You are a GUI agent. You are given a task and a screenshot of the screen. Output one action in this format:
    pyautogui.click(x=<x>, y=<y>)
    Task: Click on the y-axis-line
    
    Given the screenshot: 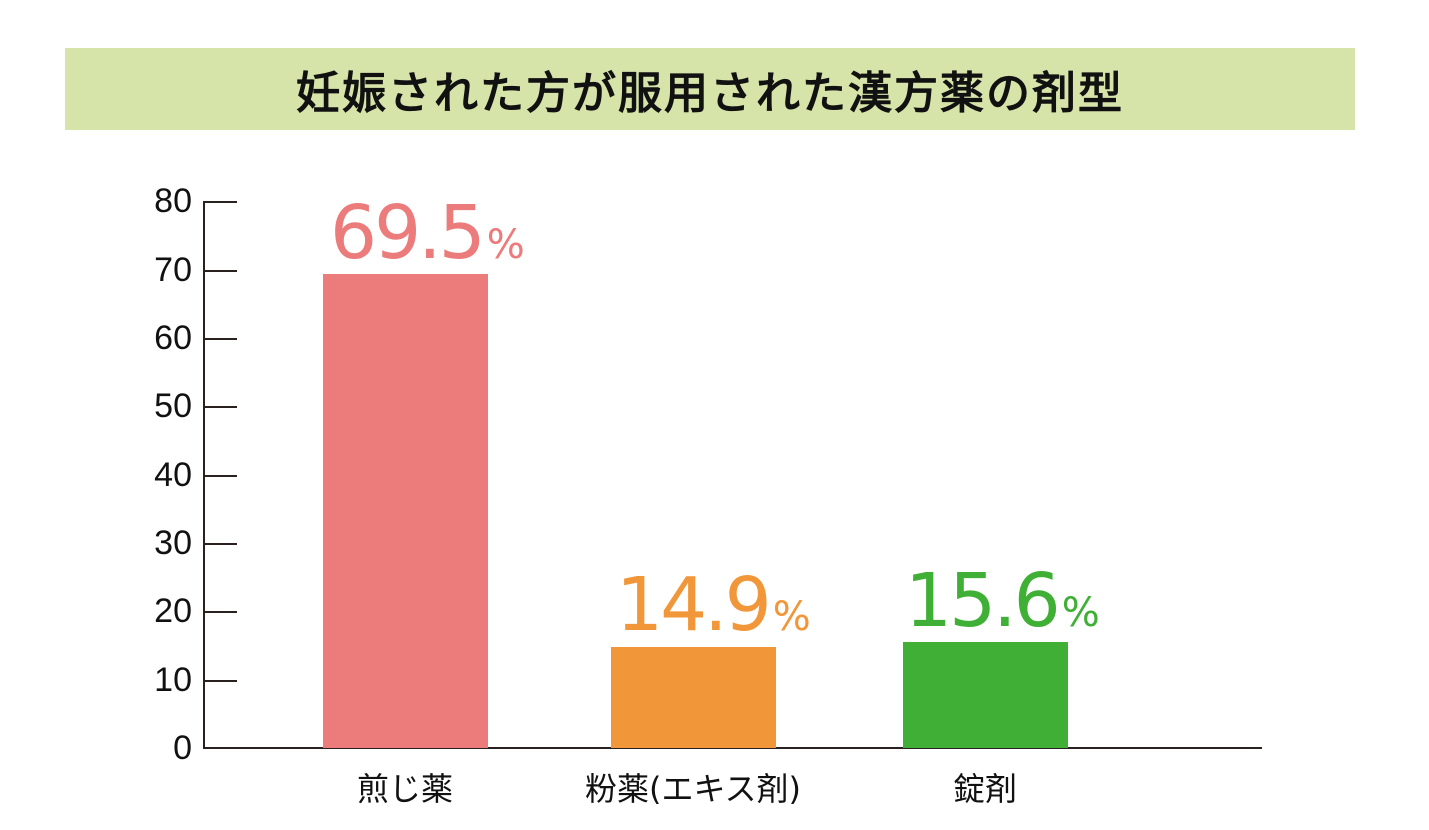 What is the action you would take?
    pyautogui.click(x=204, y=475)
    